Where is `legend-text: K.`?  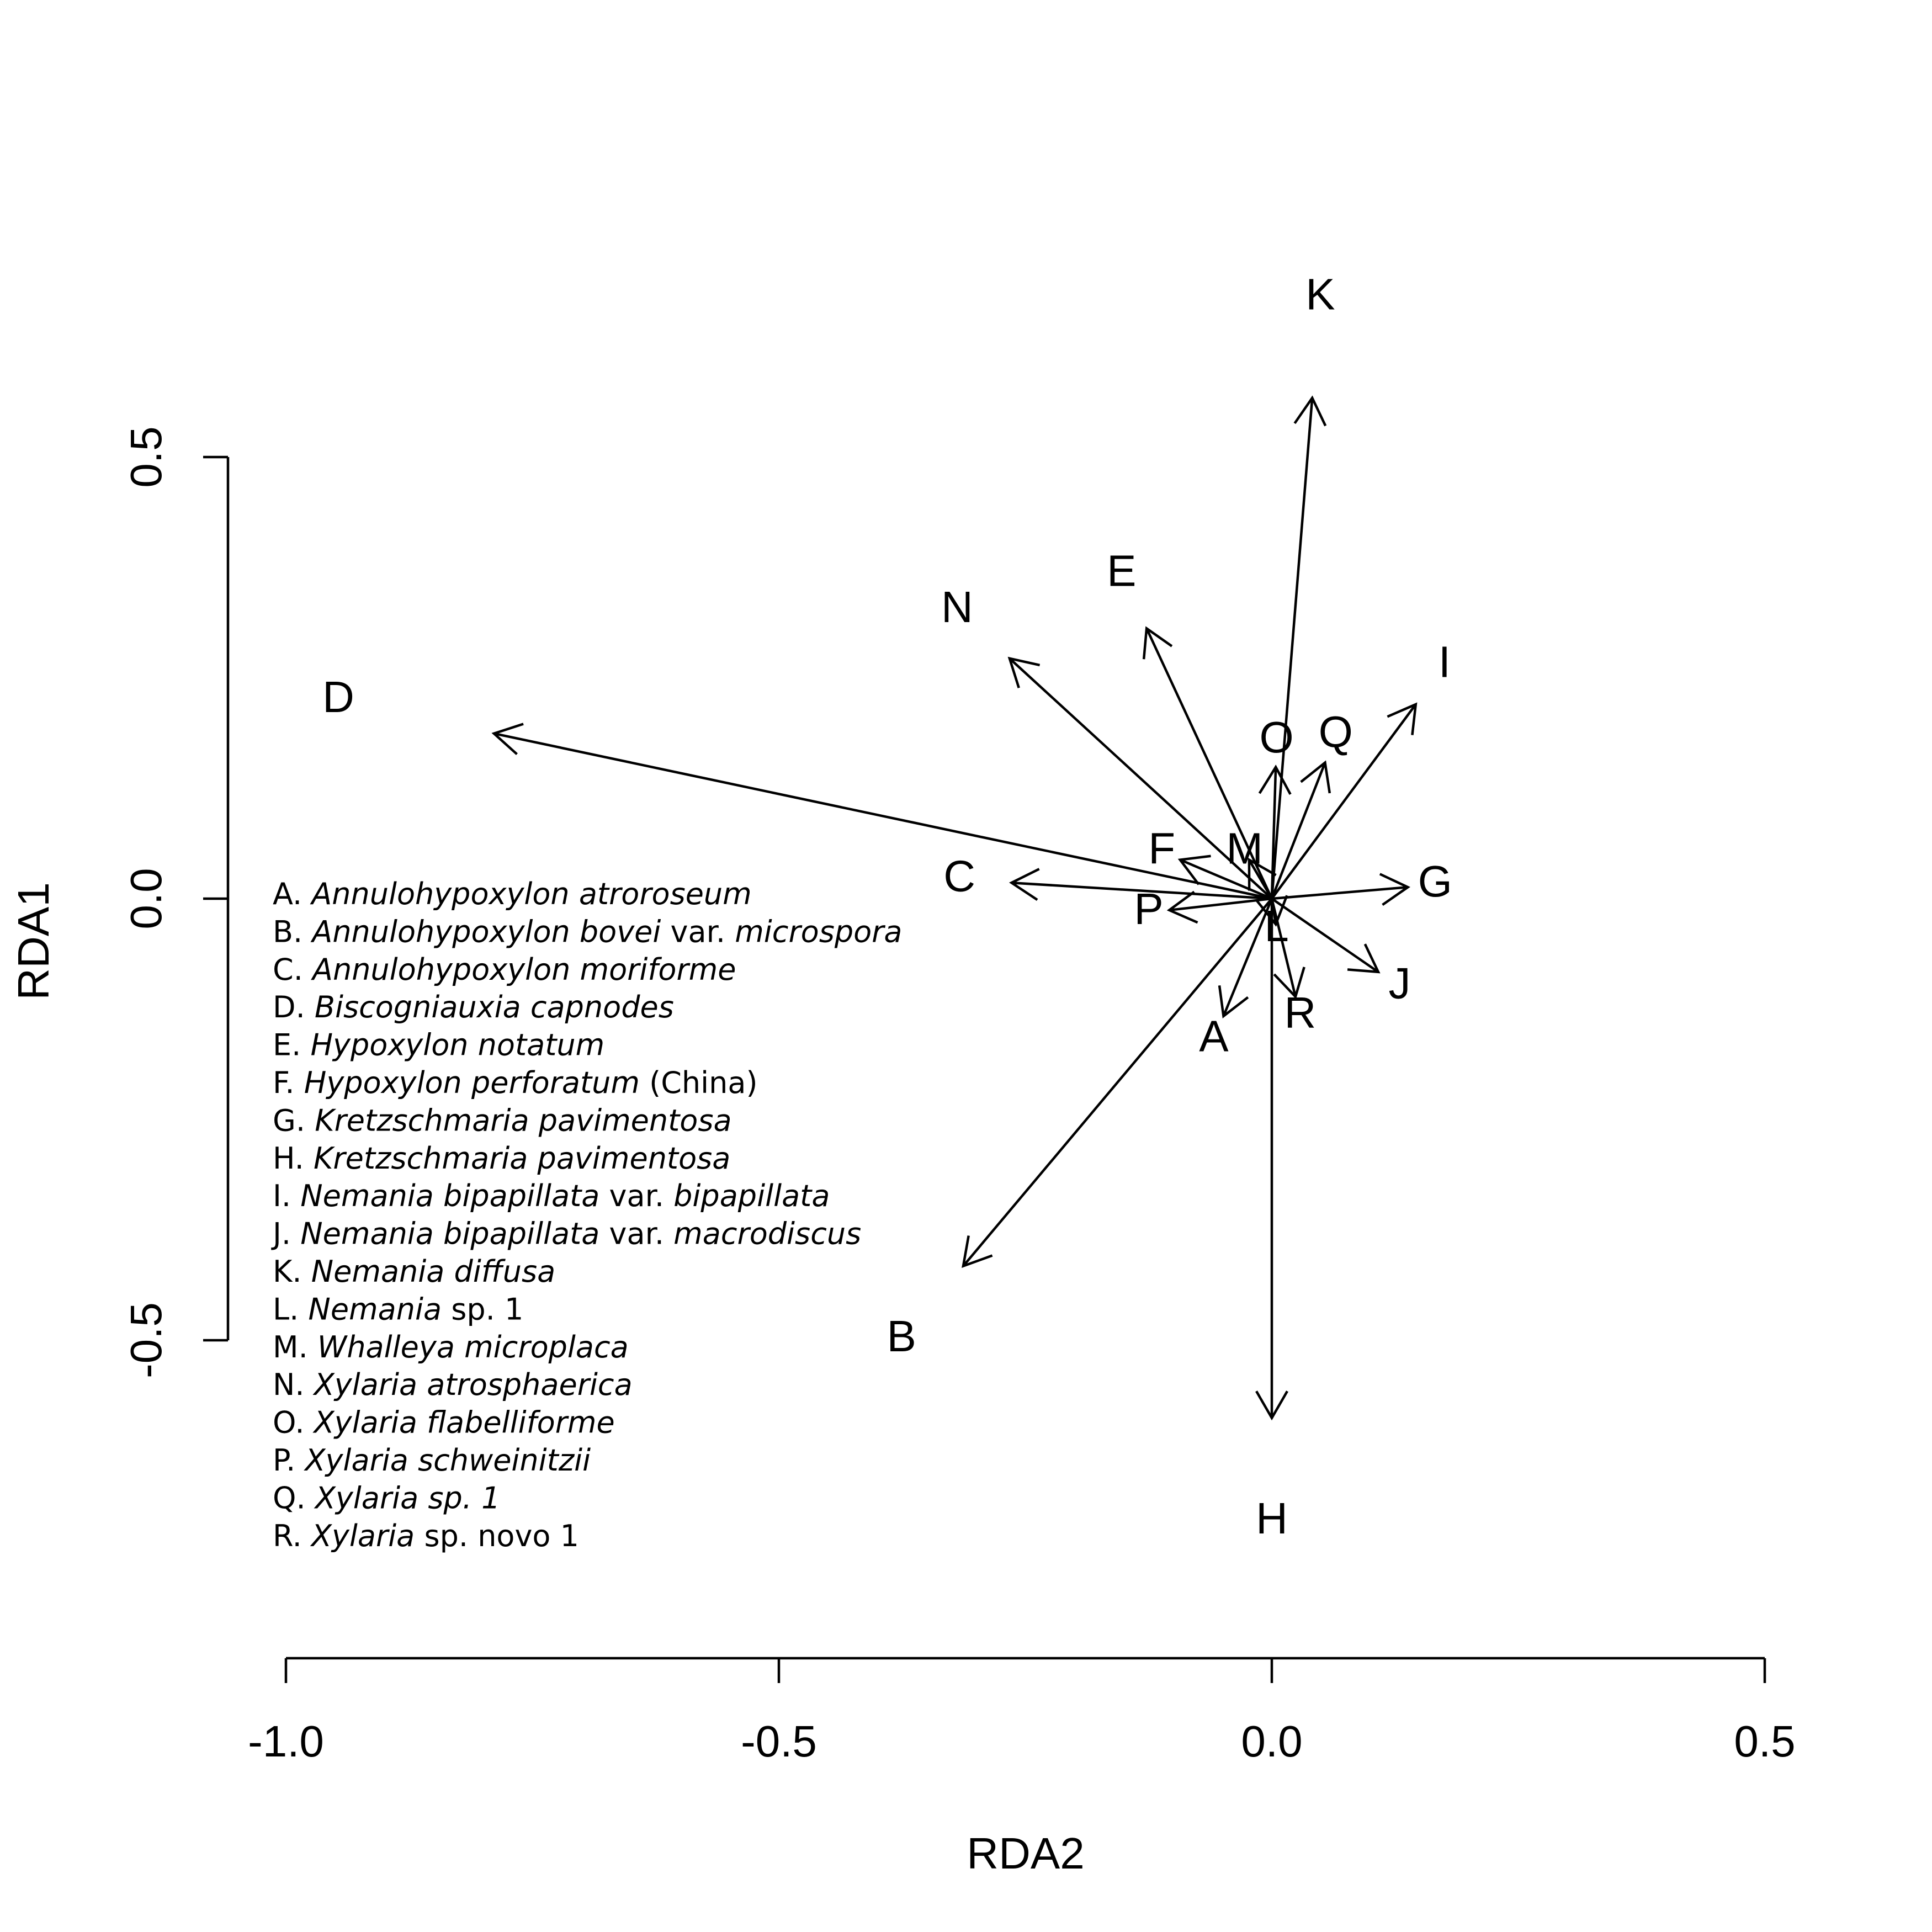 legend-text: K. is located at coordinates (292, 1272).